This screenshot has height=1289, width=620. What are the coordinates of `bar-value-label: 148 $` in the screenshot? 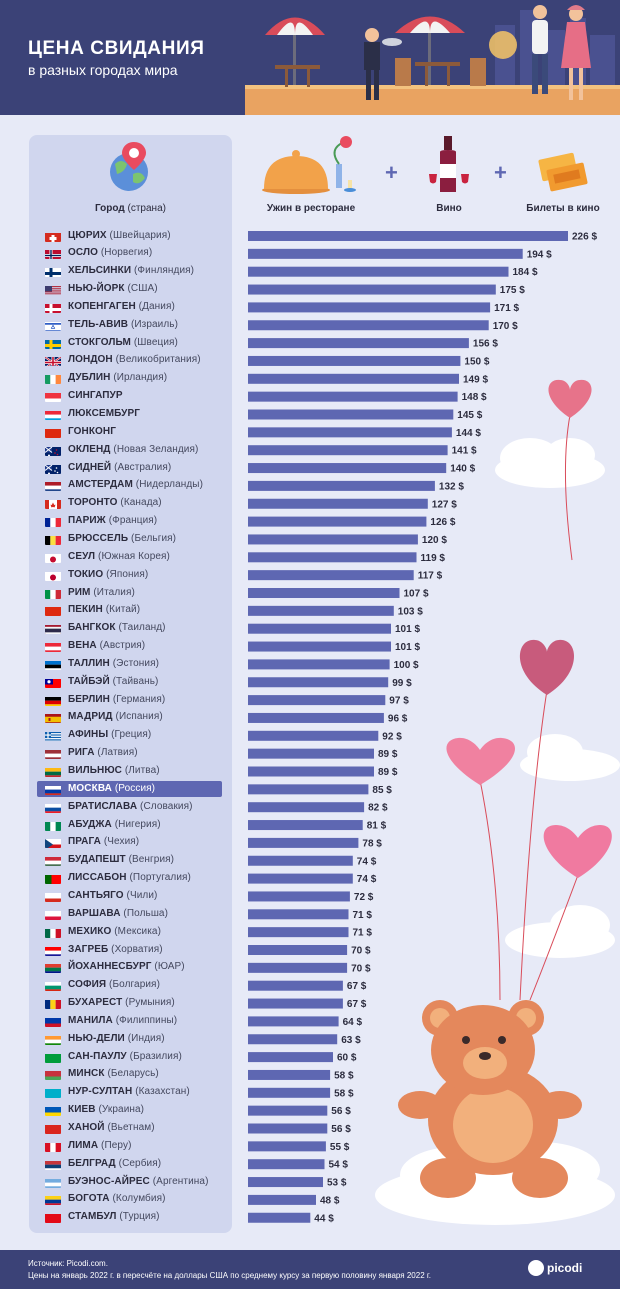 It's located at (474, 397).